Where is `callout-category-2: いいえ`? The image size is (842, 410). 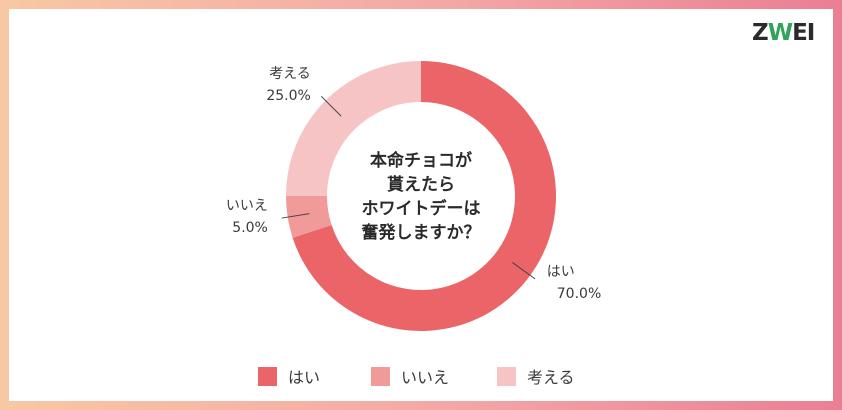 callout-category-2: いいえ is located at coordinates (247, 206).